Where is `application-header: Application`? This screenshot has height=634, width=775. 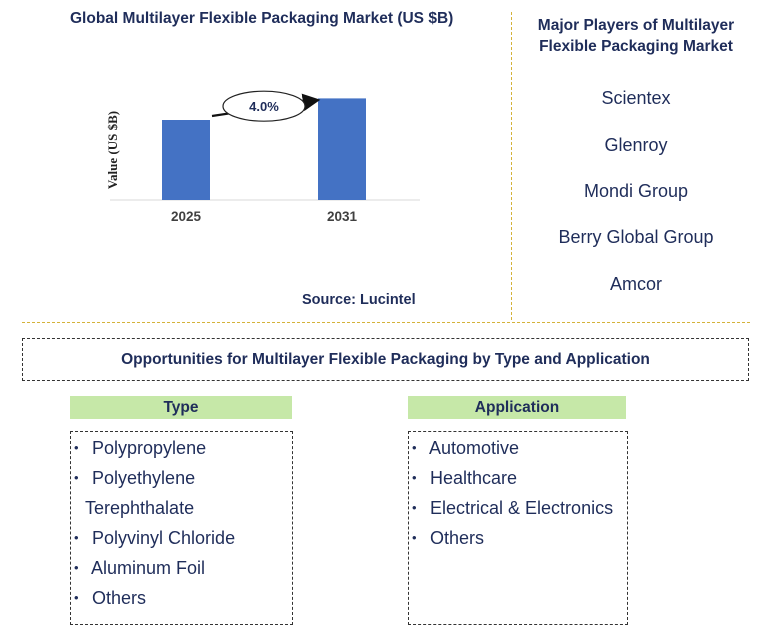 application-header: Application is located at coordinates (517, 407).